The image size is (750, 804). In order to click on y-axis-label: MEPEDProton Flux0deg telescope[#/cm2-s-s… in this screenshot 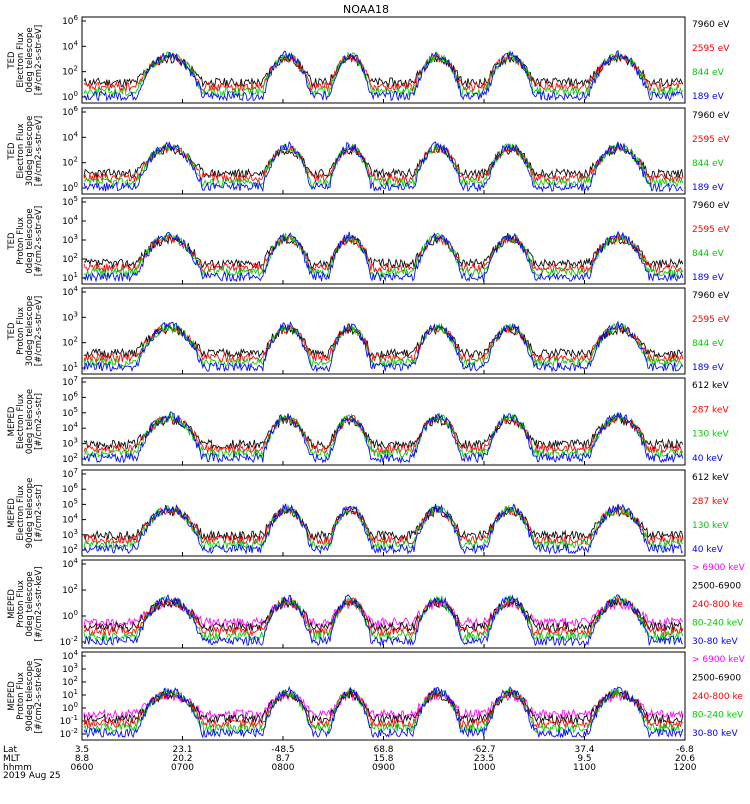, I will do `click(25, 604)`.